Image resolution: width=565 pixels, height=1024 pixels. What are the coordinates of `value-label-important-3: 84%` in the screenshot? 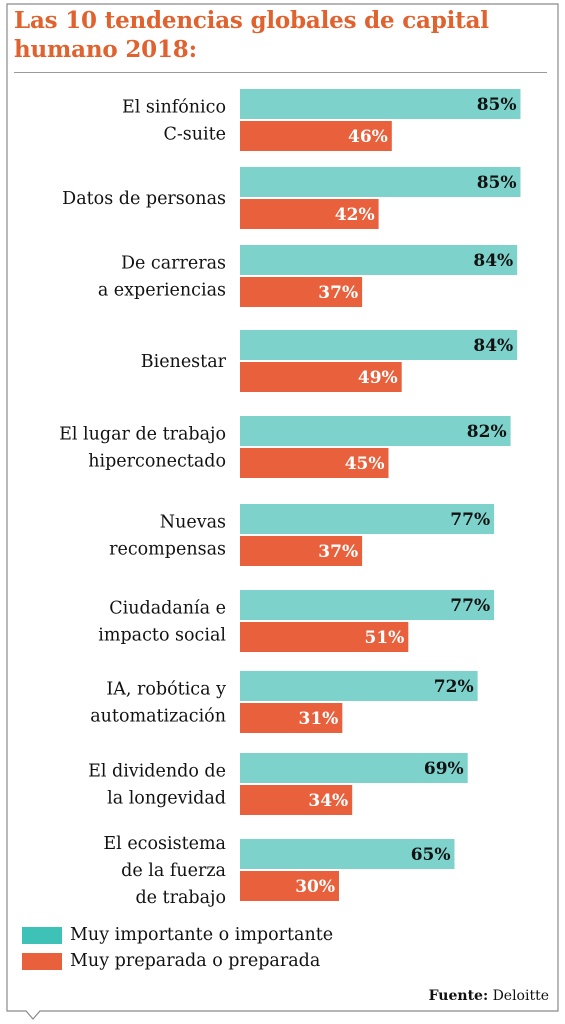 It's located at (493, 261).